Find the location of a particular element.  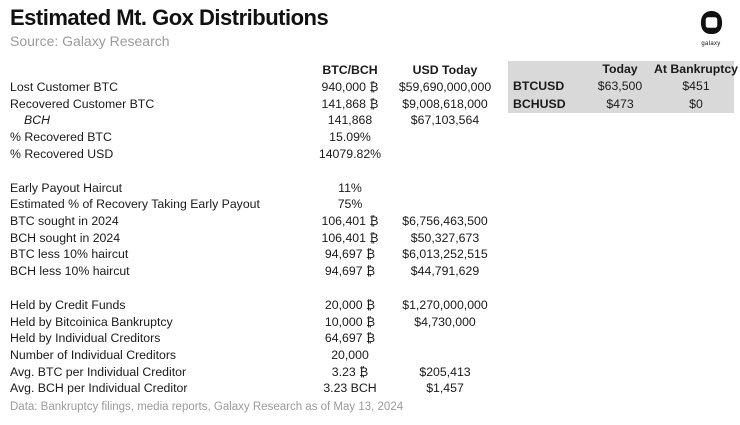

row-label: Lost Customer BTC is located at coordinates (64, 87).